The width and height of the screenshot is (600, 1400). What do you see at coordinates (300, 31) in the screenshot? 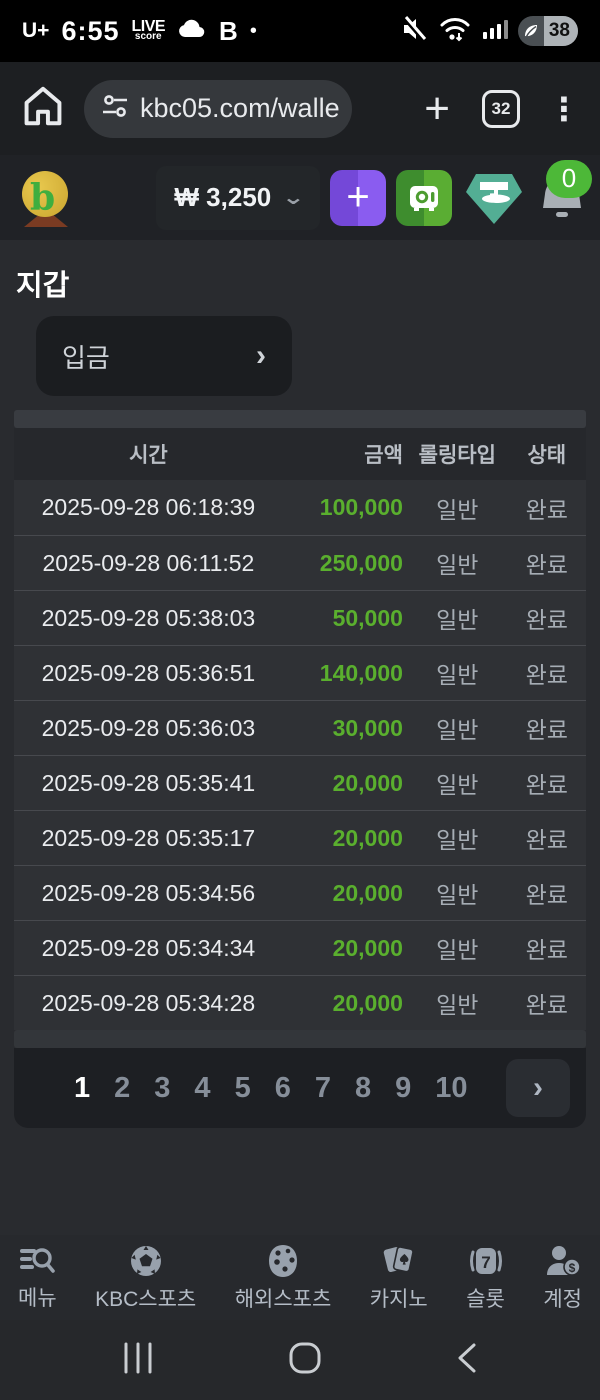
I see `status-bar: U+ 6:55 LIVE score B •` at bounding box center [300, 31].